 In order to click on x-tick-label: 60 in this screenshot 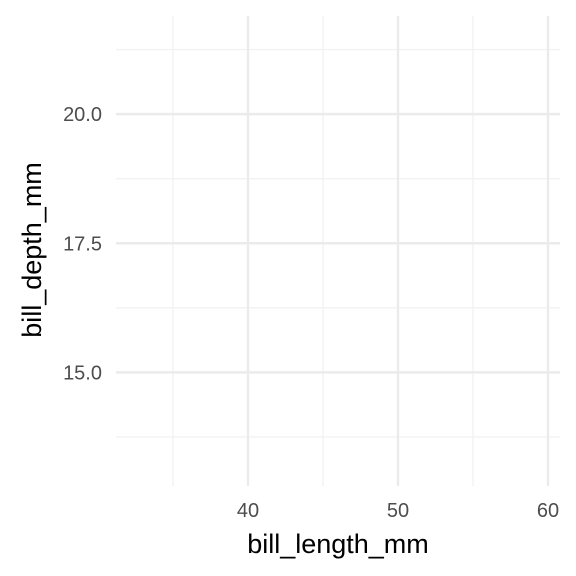, I will do `click(548, 511)`.